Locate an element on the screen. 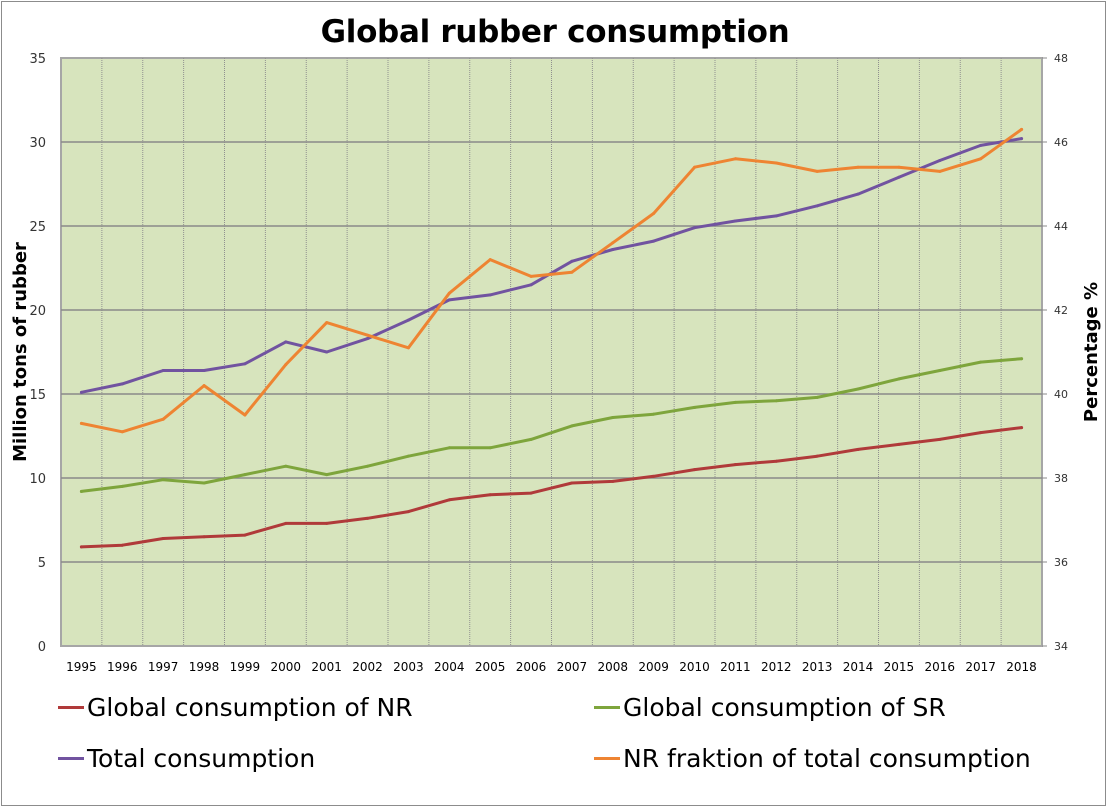  y2-tick-label: 40 is located at coordinates (1061, 394).